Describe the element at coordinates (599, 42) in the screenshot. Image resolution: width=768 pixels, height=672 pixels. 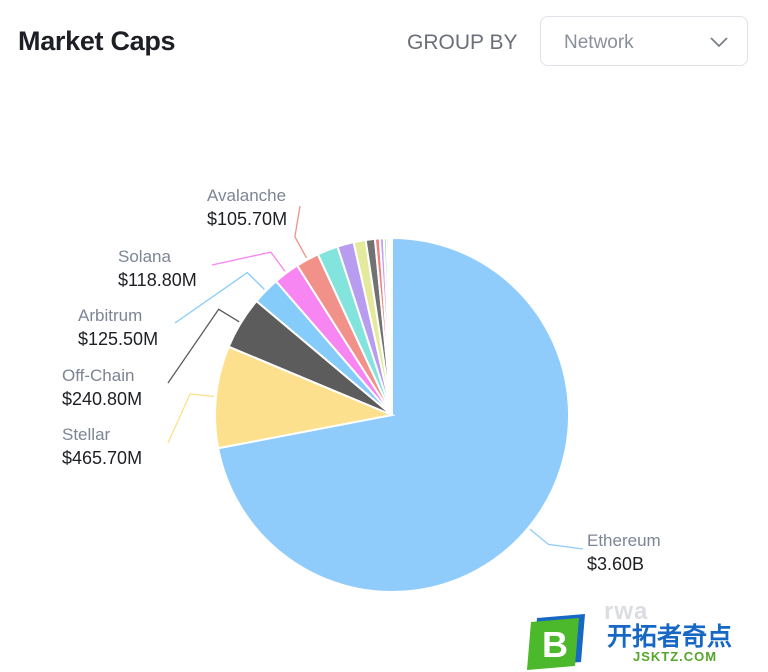
I see `group-by-selected-value: Network` at that location.